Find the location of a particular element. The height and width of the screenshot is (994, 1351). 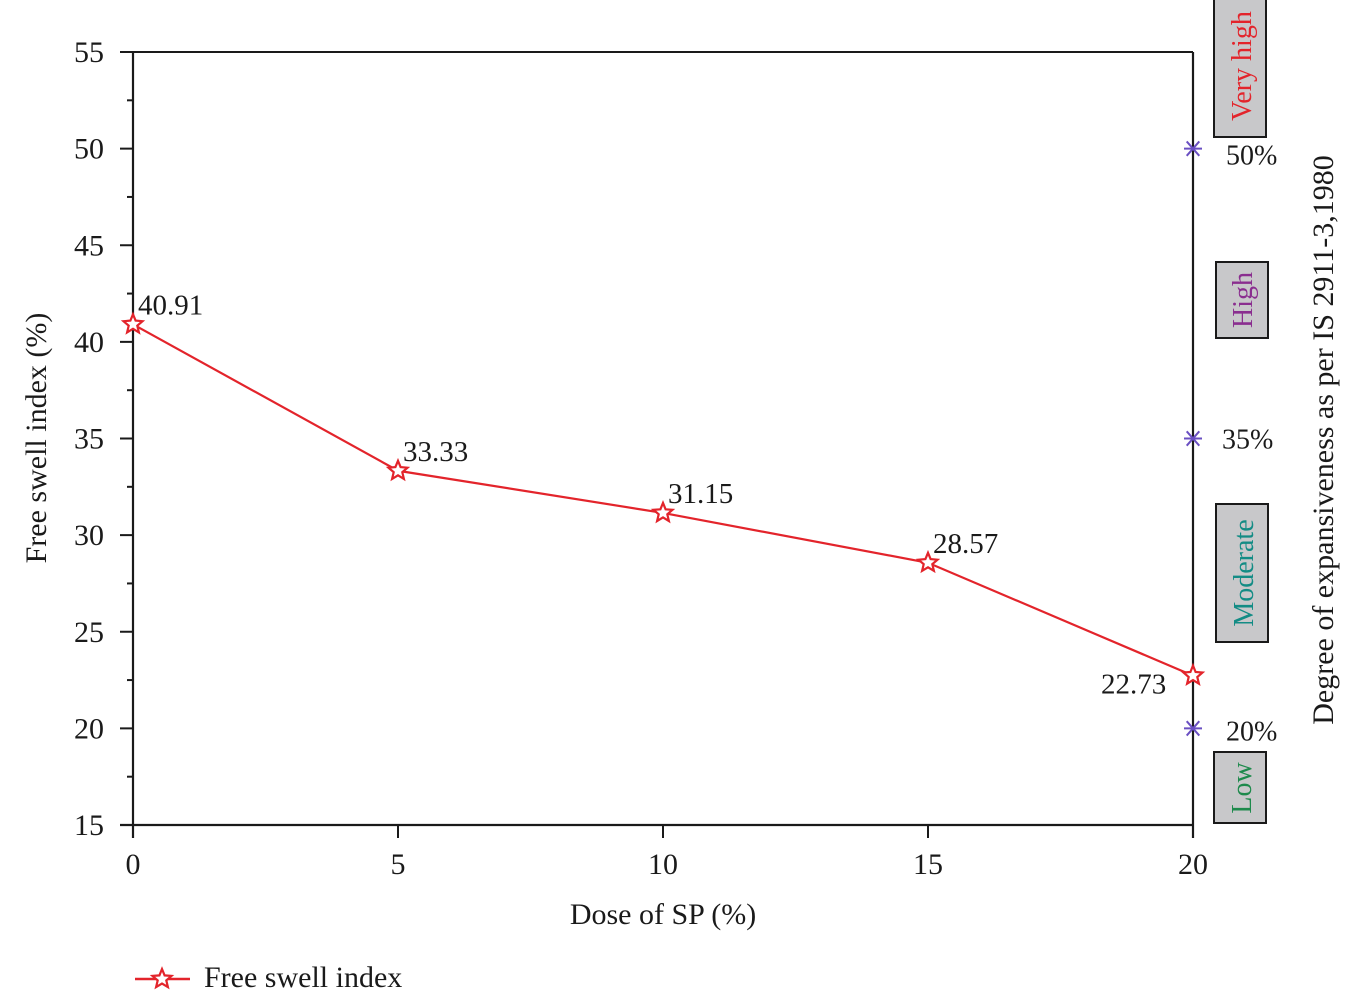

x-axis-title: Dose of SP (%) is located at coordinates (663, 914).